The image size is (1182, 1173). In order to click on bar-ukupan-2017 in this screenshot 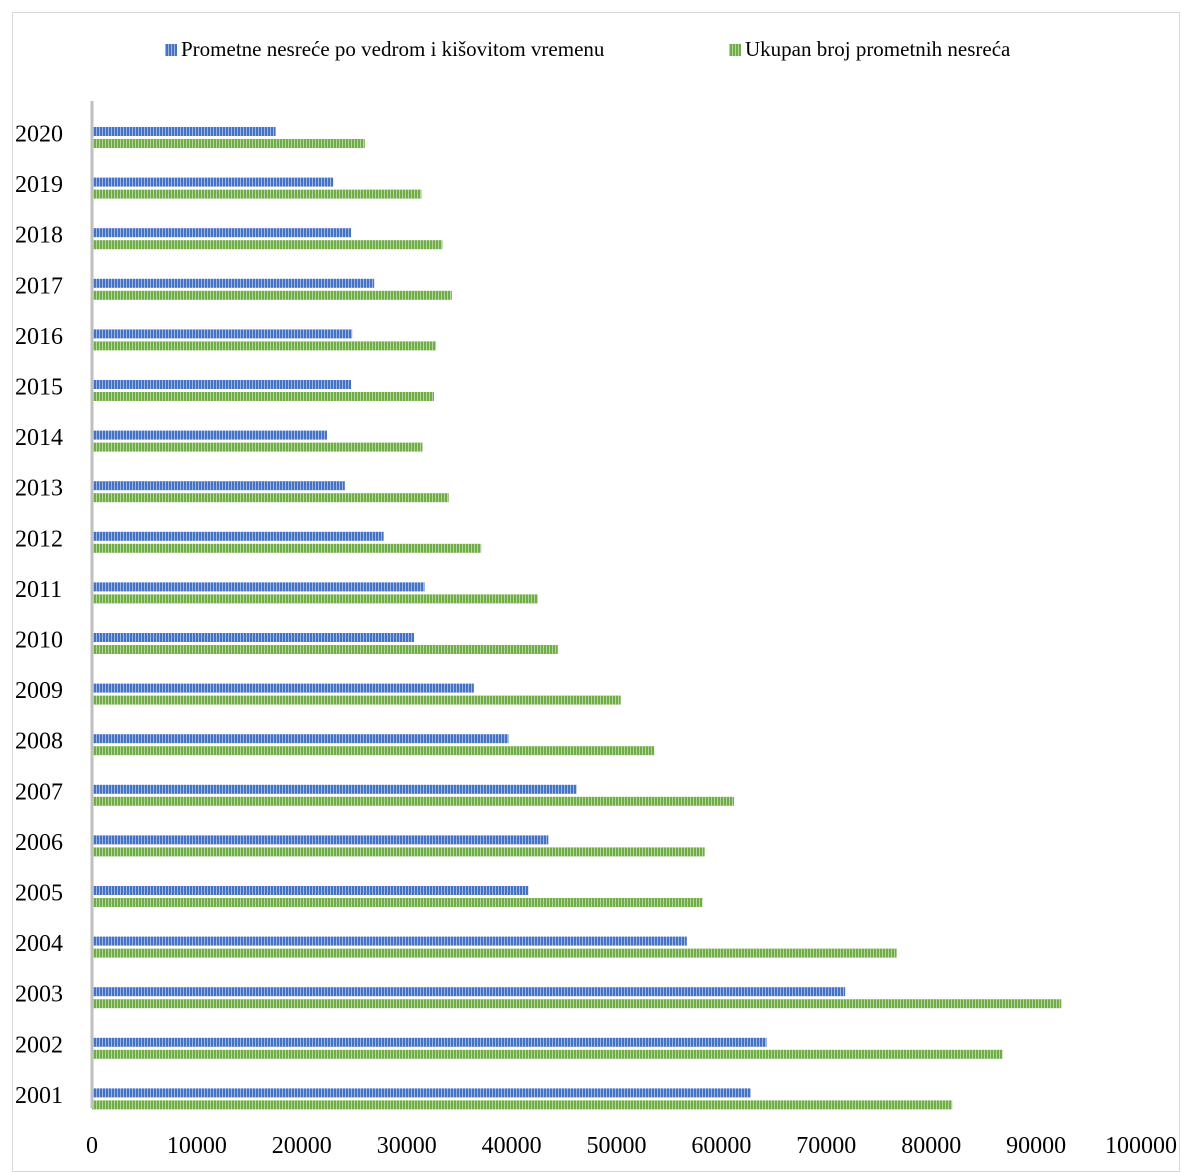, I will do `click(272, 295)`.